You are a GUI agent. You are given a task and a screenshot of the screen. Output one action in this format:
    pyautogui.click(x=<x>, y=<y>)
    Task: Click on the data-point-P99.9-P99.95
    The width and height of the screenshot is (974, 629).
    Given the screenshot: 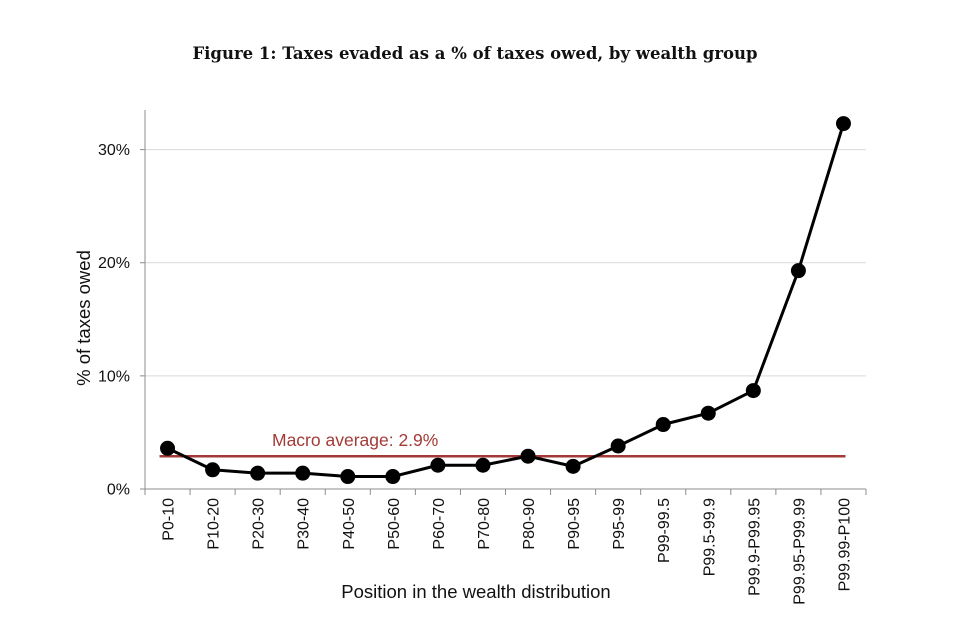 What is the action you would take?
    pyautogui.click(x=753, y=391)
    